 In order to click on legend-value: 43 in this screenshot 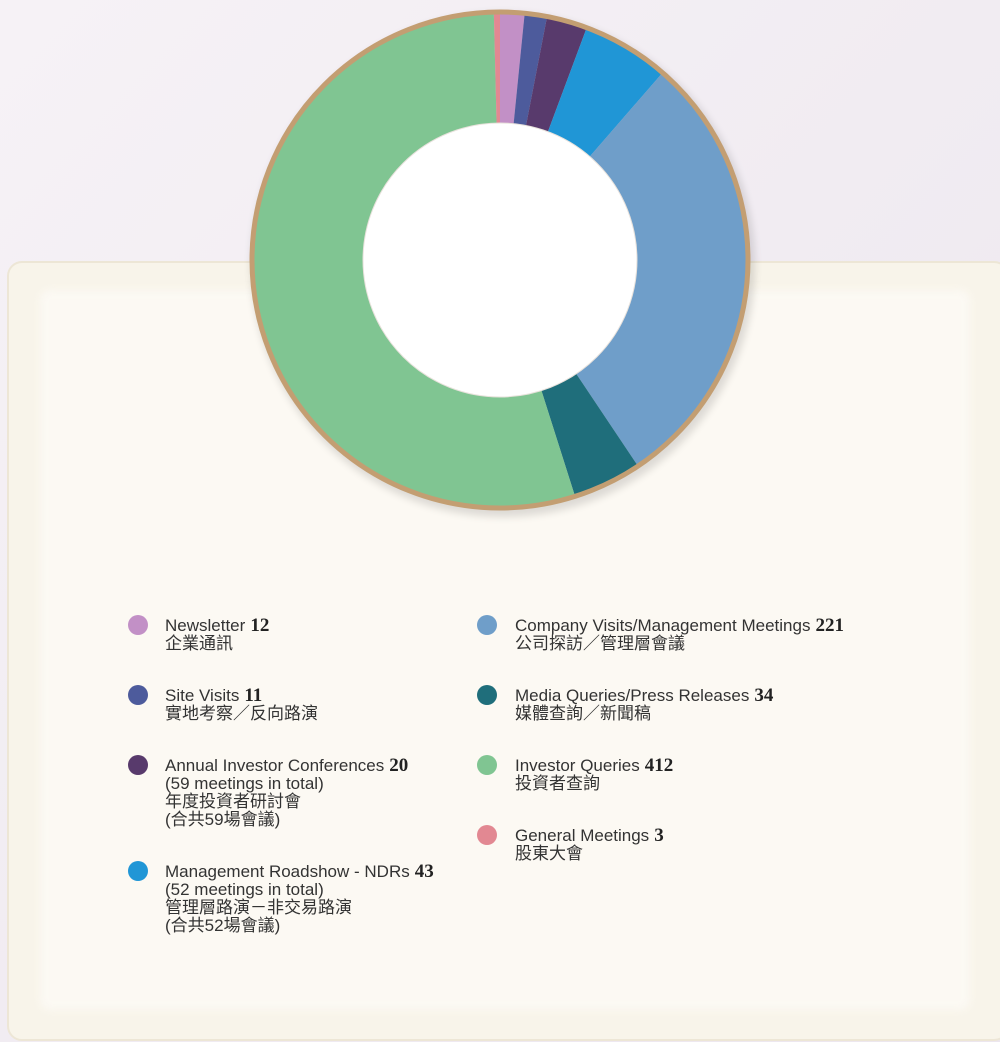, I will do `click(424, 871)`.